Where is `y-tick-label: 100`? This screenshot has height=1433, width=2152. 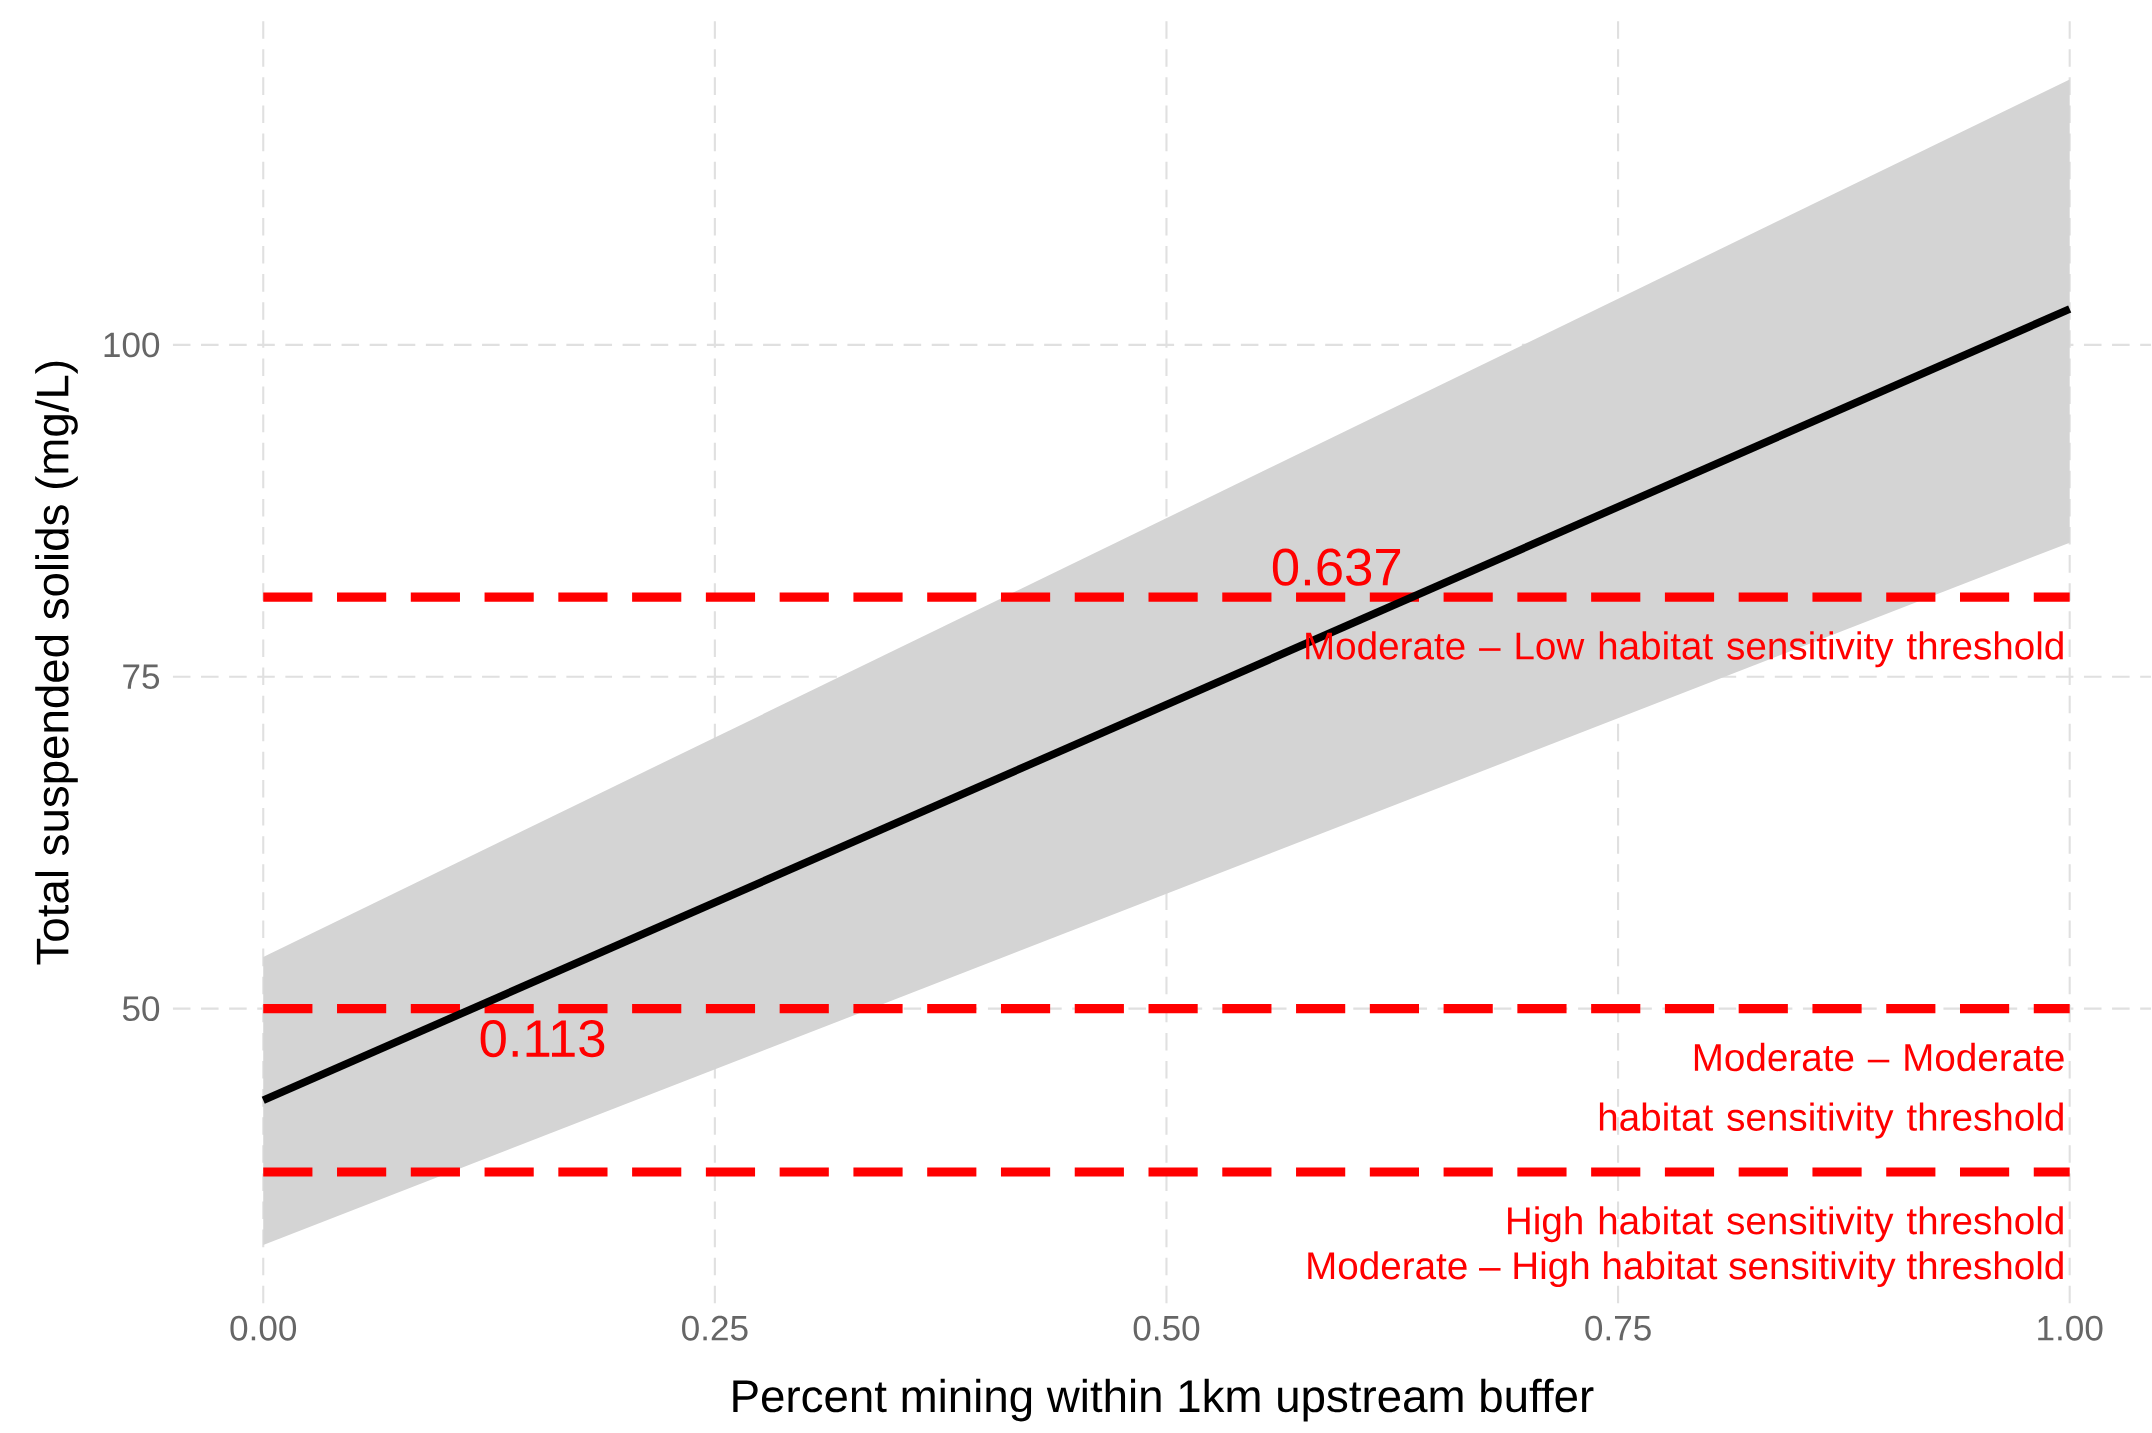 y-tick-label: 100 is located at coordinates (132, 345).